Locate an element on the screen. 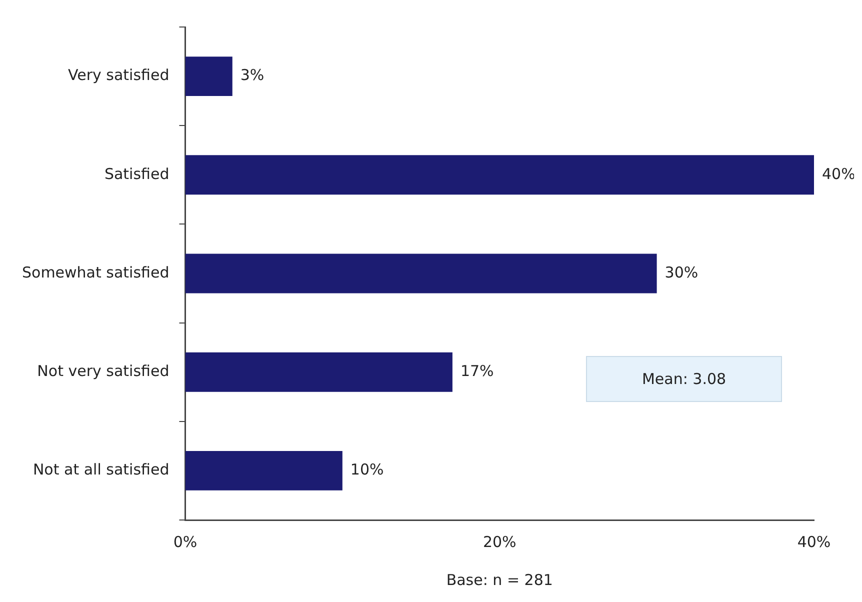  y-tick-label: Somewhat satisfied is located at coordinates (96, 272).